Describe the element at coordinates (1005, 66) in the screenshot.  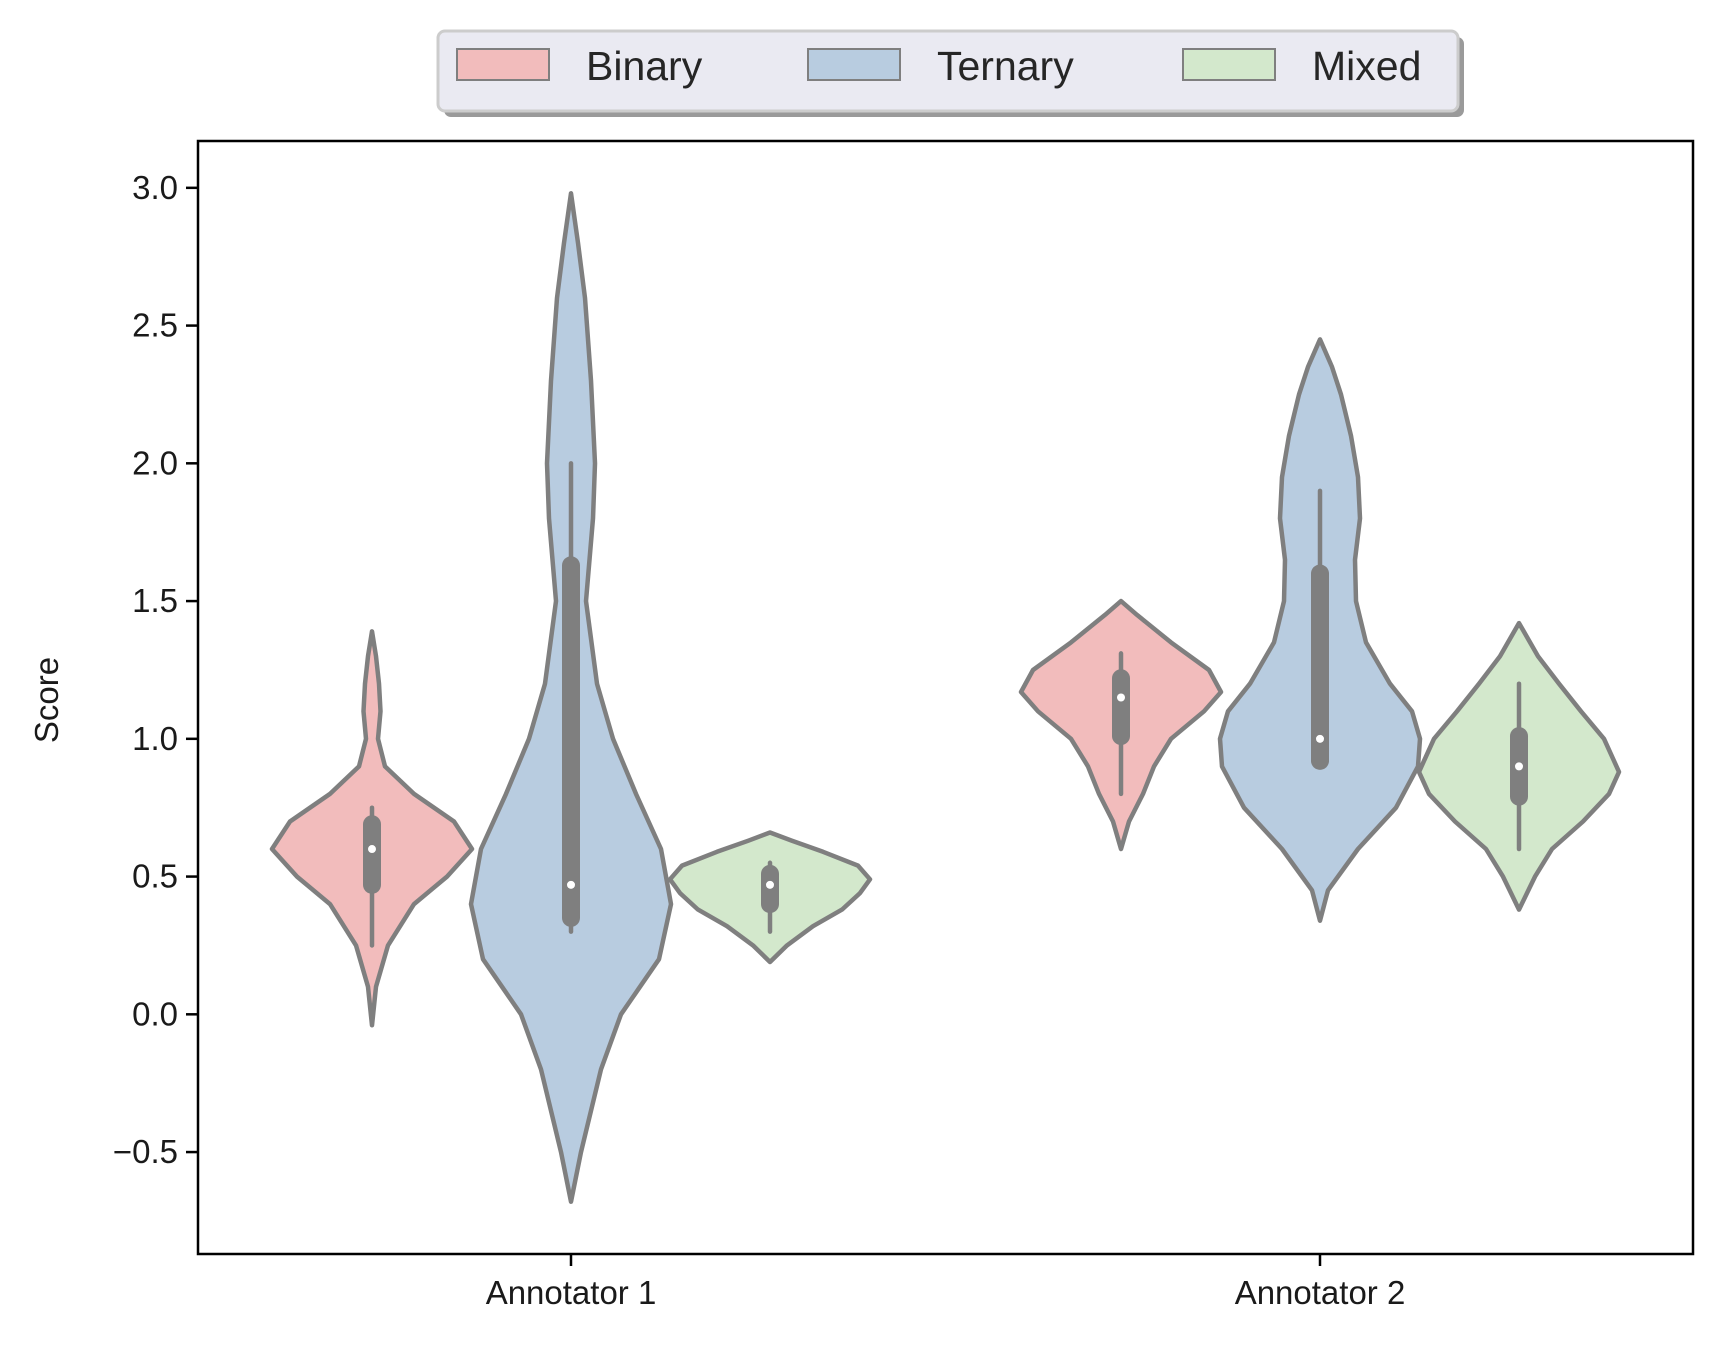
I see `legend-label-ternary: Ternary` at that location.